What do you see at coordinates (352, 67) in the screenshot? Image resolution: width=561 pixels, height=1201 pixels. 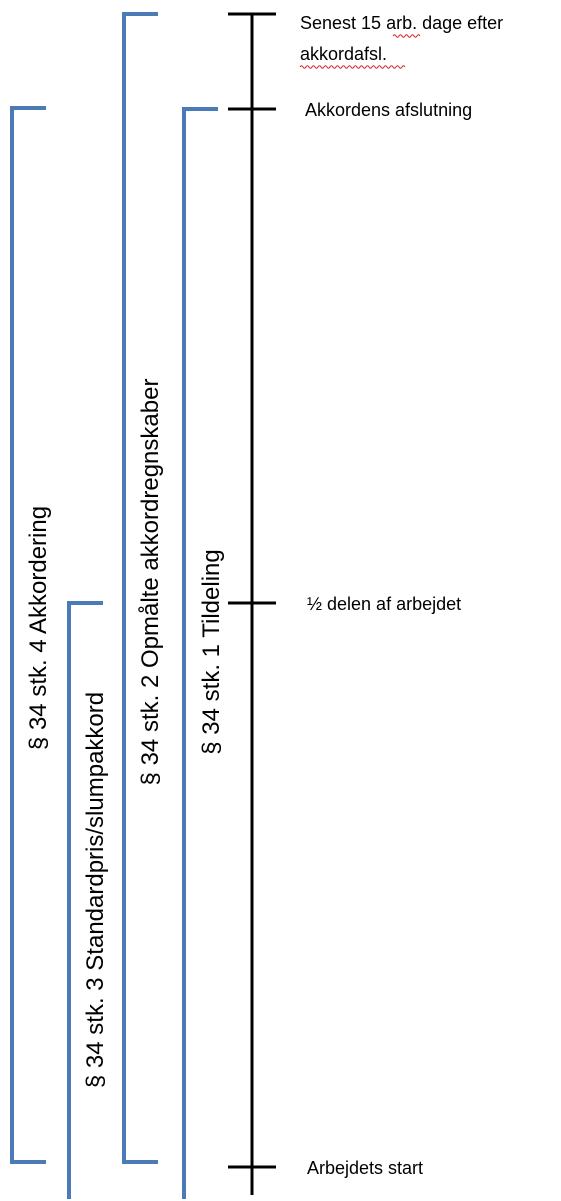 I see `spellcheck-squiggle-akkordafsl` at bounding box center [352, 67].